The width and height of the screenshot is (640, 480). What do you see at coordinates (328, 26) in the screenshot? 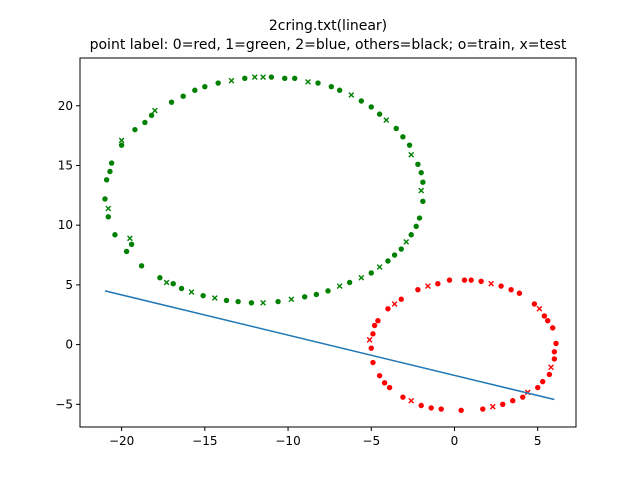
I see `chart-title-line-1: 2cring.txt(linear)` at bounding box center [328, 26].